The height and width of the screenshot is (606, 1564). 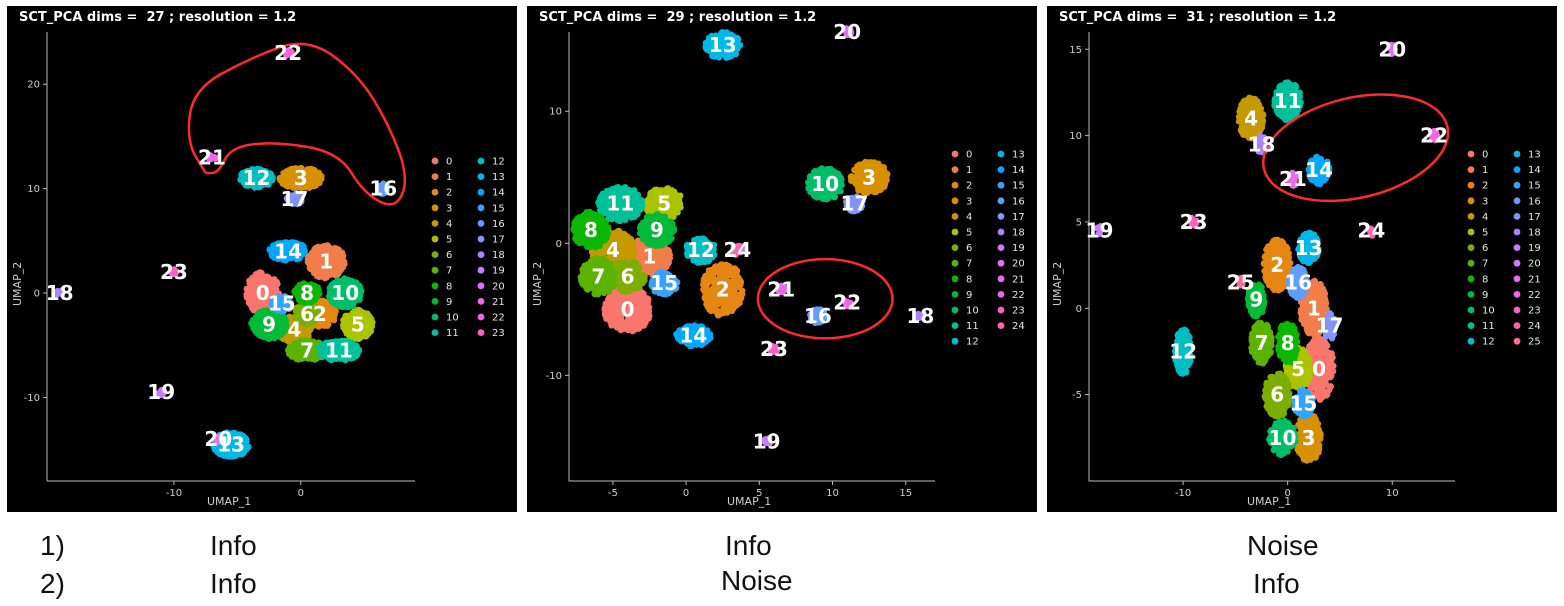 What do you see at coordinates (60, 293) in the screenshot?
I see `cluster-label-18: 18` at bounding box center [60, 293].